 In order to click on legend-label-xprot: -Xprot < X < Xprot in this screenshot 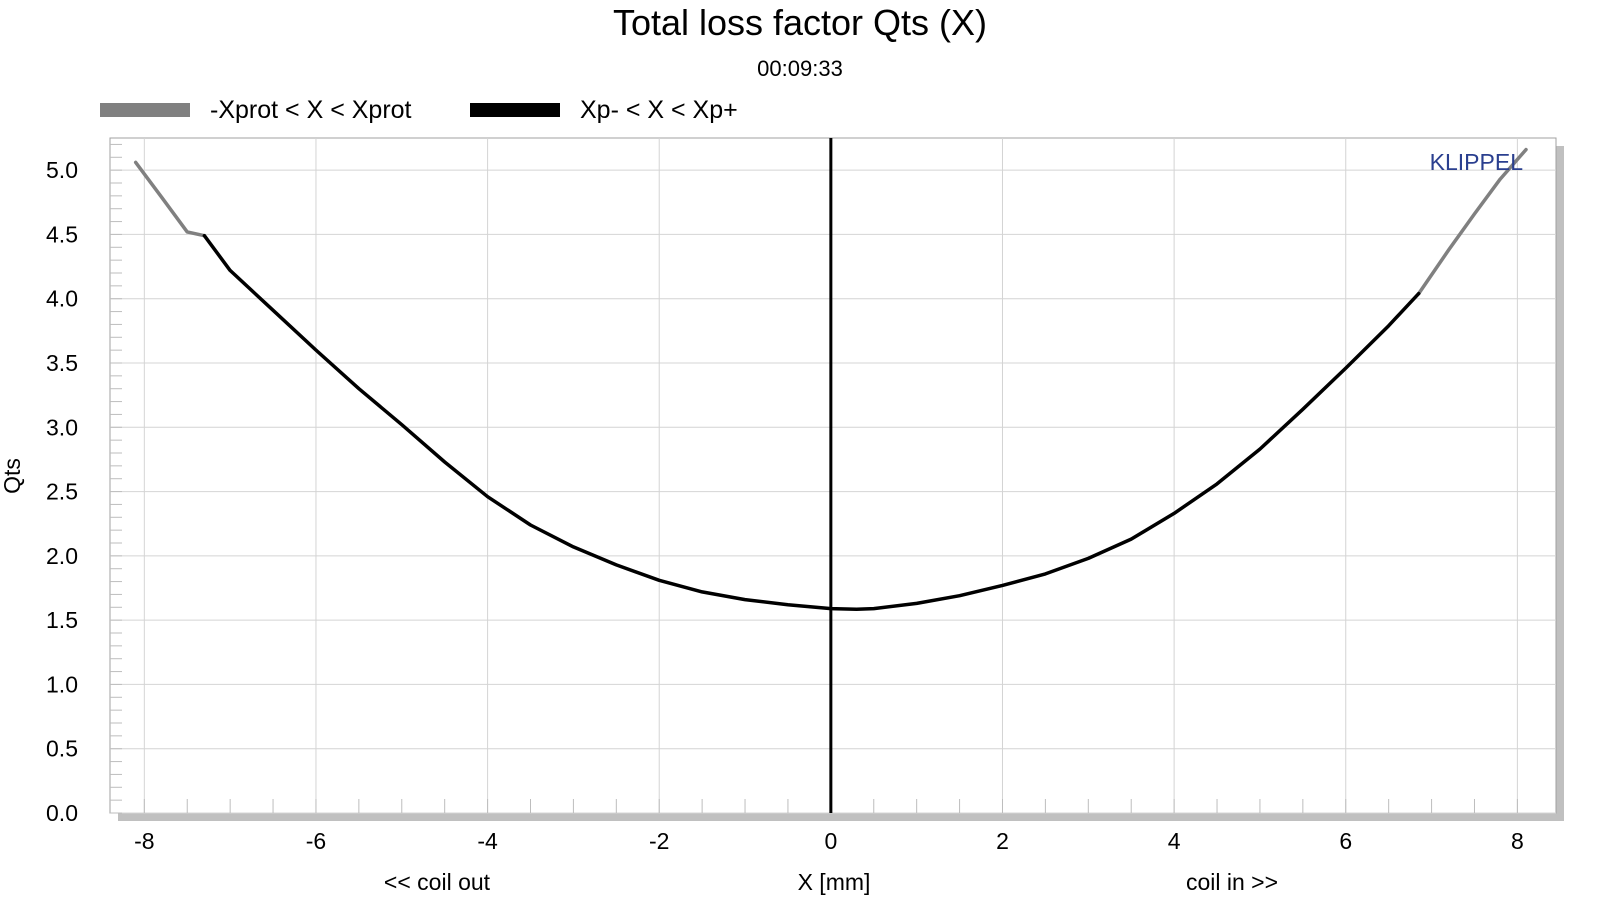, I will do `click(311, 110)`.